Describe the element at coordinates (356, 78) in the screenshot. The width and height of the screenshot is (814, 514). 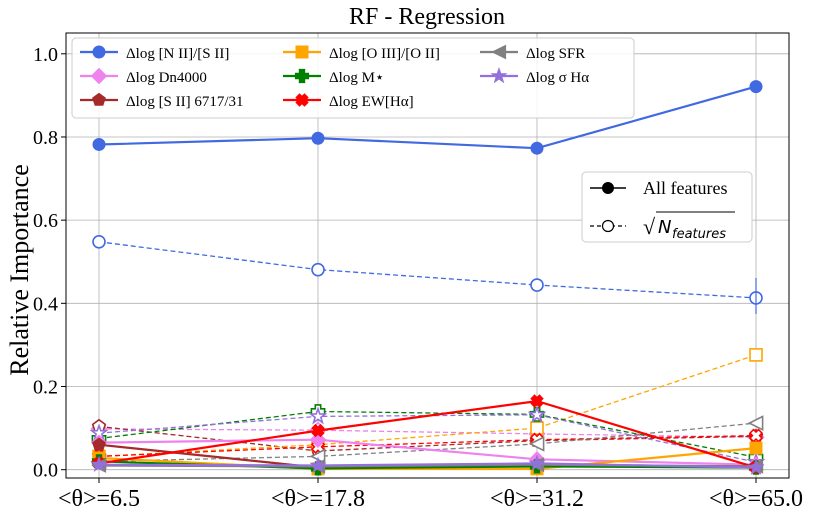
I see `legend-label: Δlog M⋆` at that location.